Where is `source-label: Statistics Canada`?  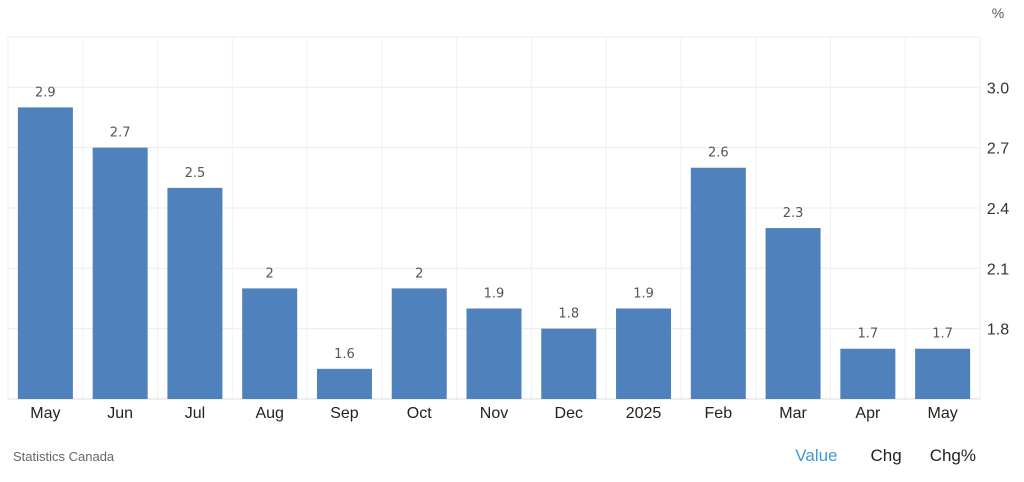 source-label: Statistics Canada is located at coordinates (64, 456).